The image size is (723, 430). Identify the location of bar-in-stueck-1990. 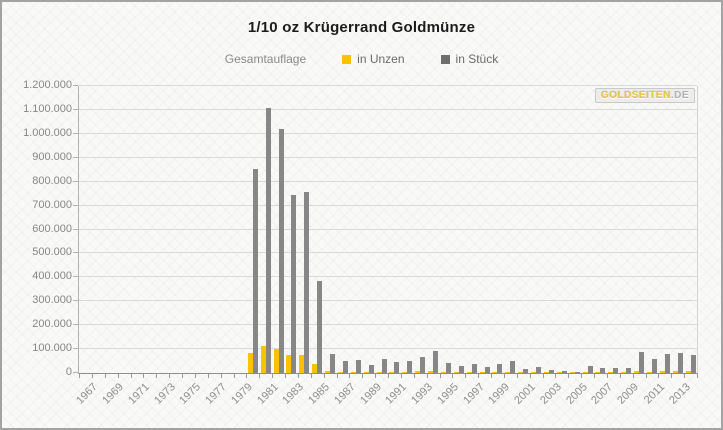
(384, 366).